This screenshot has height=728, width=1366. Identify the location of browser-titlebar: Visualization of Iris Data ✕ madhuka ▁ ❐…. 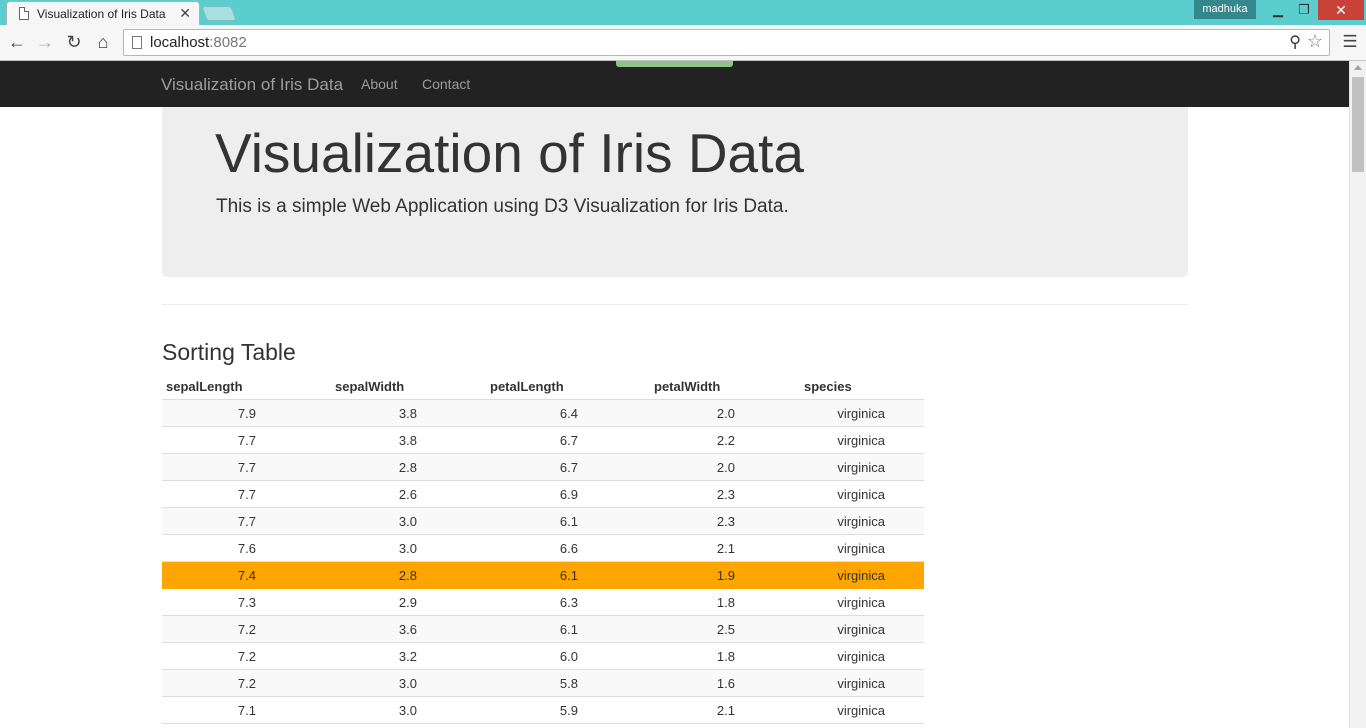
(683, 12).